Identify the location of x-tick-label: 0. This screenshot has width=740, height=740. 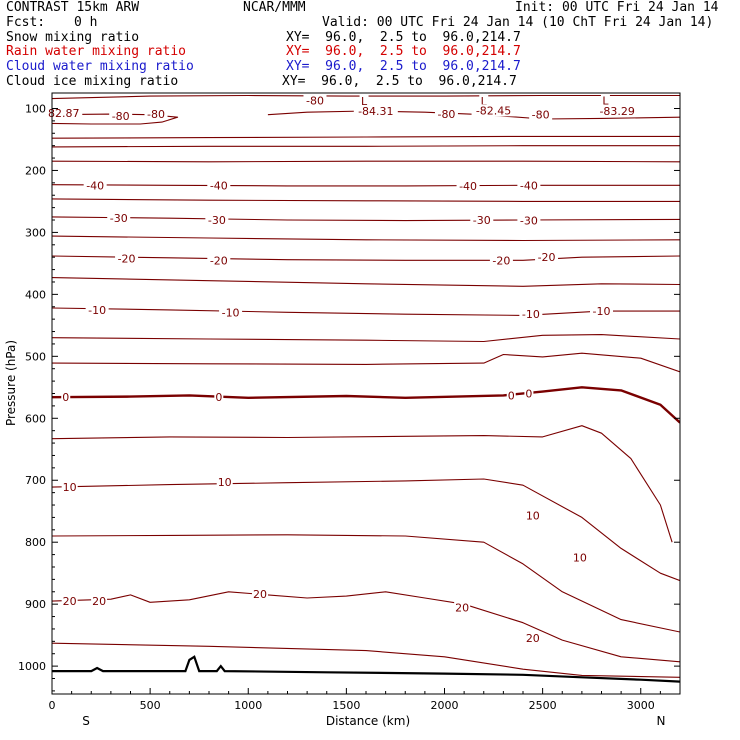
(52, 705).